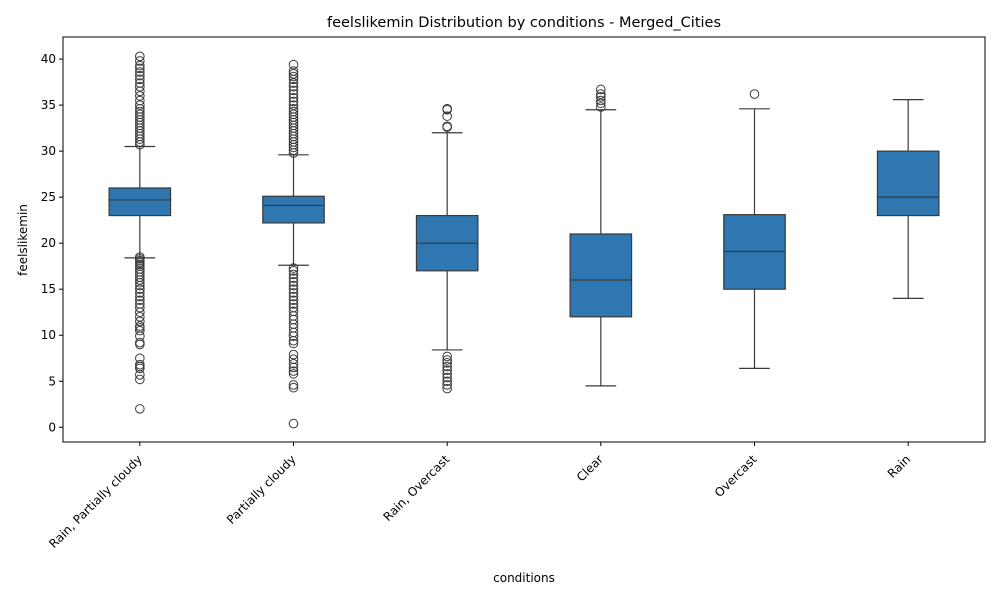 This screenshot has height=604, width=1000. What do you see at coordinates (23, 240) in the screenshot?
I see `y-axis-label: feelslikemin` at bounding box center [23, 240].